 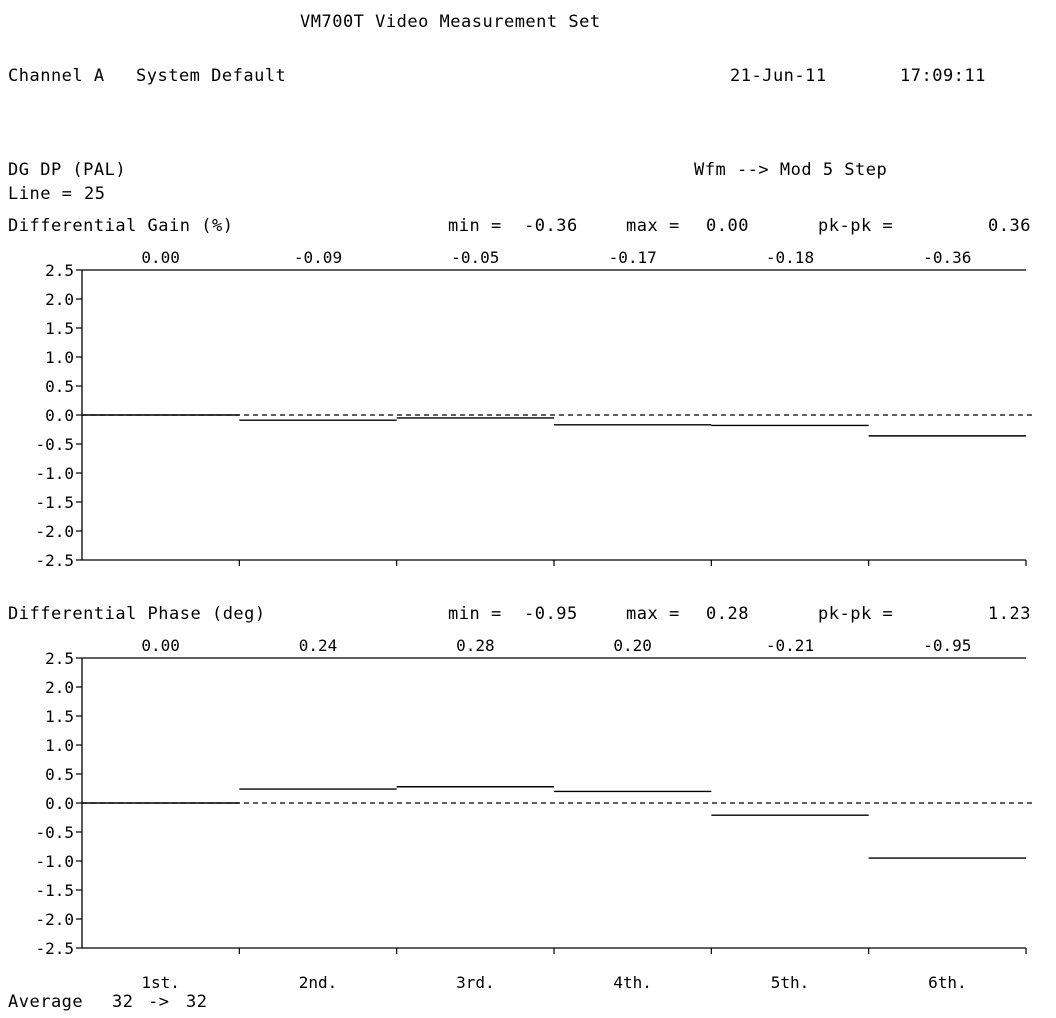 What do you see at coordinates (791, 170) in the screenshot?
I see `measurement-mode: Wfm --> Mod 5 Step` at bounding box center [791, 170].